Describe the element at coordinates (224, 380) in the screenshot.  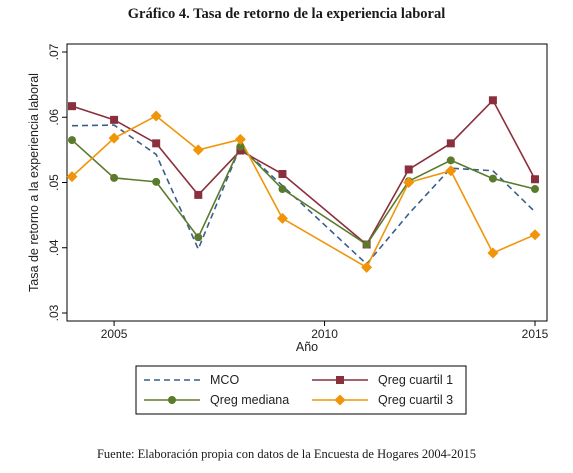
I see `legend-label: MCO` at that location.